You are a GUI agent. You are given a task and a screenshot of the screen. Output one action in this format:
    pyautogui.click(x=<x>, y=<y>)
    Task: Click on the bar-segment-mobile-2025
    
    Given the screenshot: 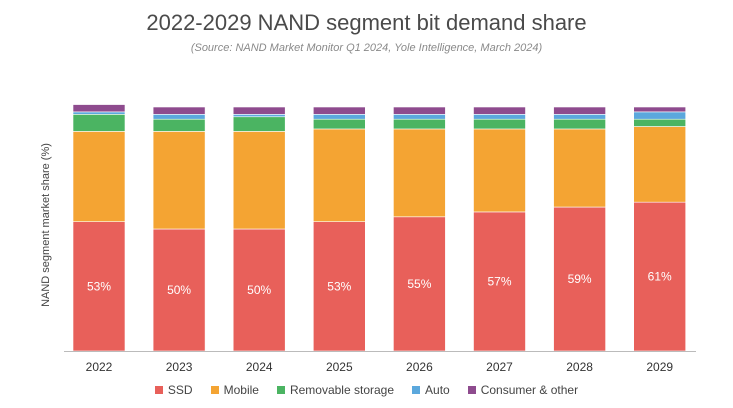 What is the action you would take?
    pyautogui.click(x=339, y=175)
    